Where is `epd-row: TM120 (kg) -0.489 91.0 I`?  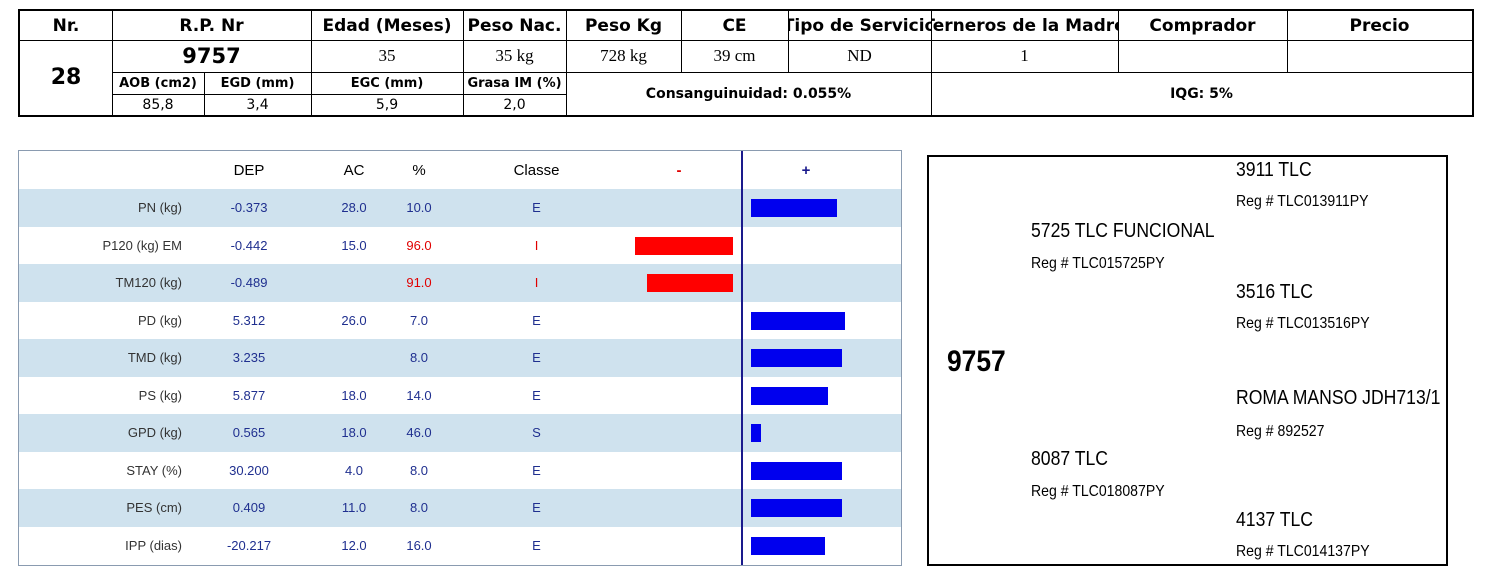 epd-row: TM120 (kg) -0.489 91.0 I is located at coordinates (460, 283).